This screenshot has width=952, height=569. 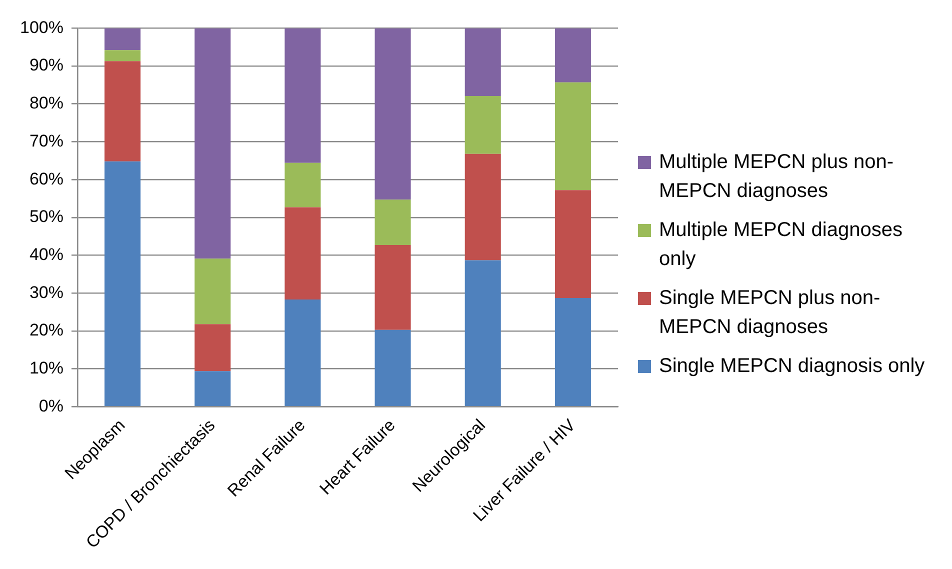 What do you see at coordinates (46, 178) in the screenshot?
I see `y-tick-label: 60%` at bounding box center [46, 178].